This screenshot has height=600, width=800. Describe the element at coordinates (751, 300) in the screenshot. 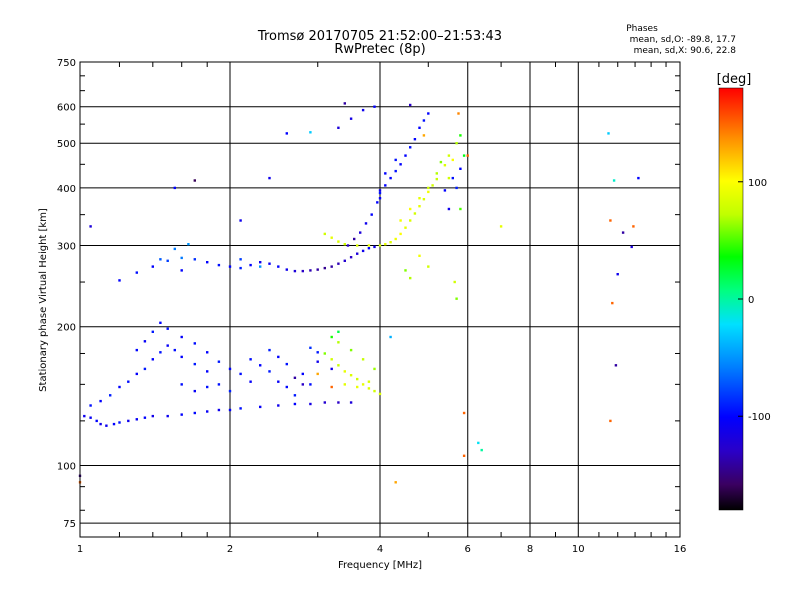

I see `colorbar-tick-label: 0` at that location.